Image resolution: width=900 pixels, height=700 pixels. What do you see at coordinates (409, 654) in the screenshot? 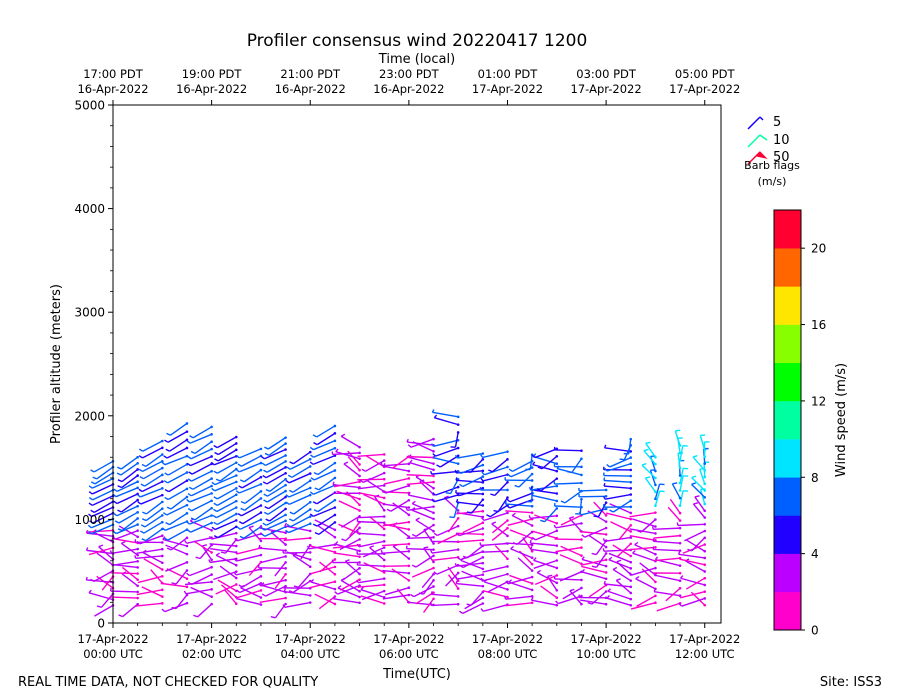
I see `bottom-tick-time: 06:00 UTC` at bounding box center [409, 654].